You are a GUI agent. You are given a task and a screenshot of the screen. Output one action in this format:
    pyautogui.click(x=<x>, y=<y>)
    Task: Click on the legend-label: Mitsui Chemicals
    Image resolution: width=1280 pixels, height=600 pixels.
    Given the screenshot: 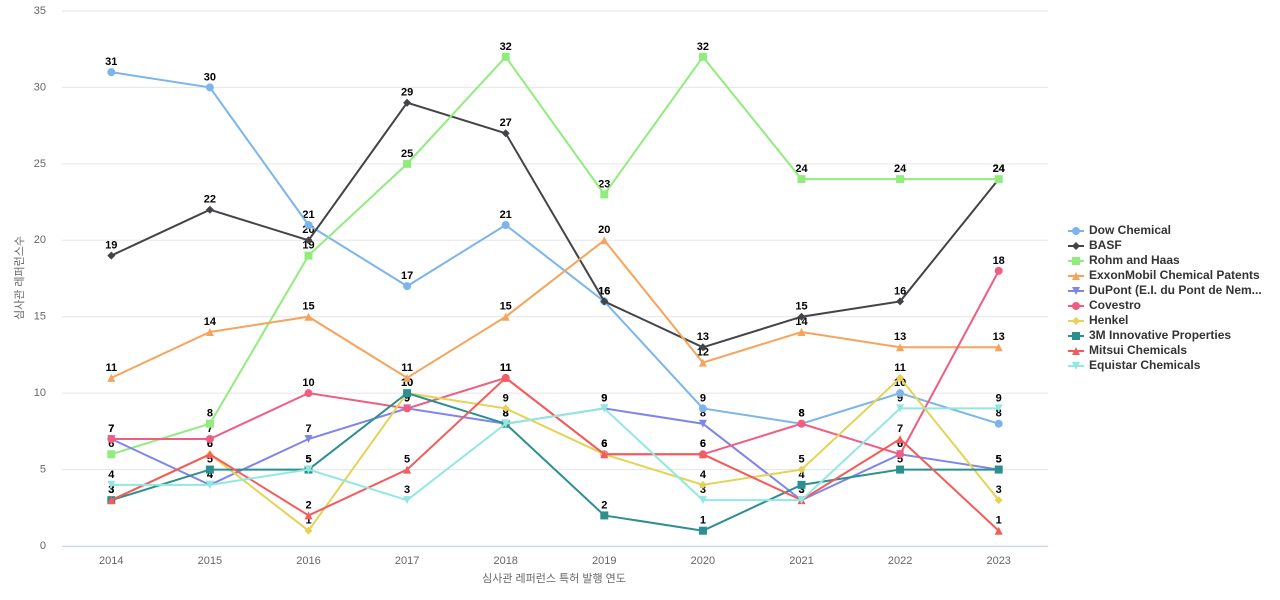 What is the action you would take?
    pyautogui.click(x=1138, y=350)
    